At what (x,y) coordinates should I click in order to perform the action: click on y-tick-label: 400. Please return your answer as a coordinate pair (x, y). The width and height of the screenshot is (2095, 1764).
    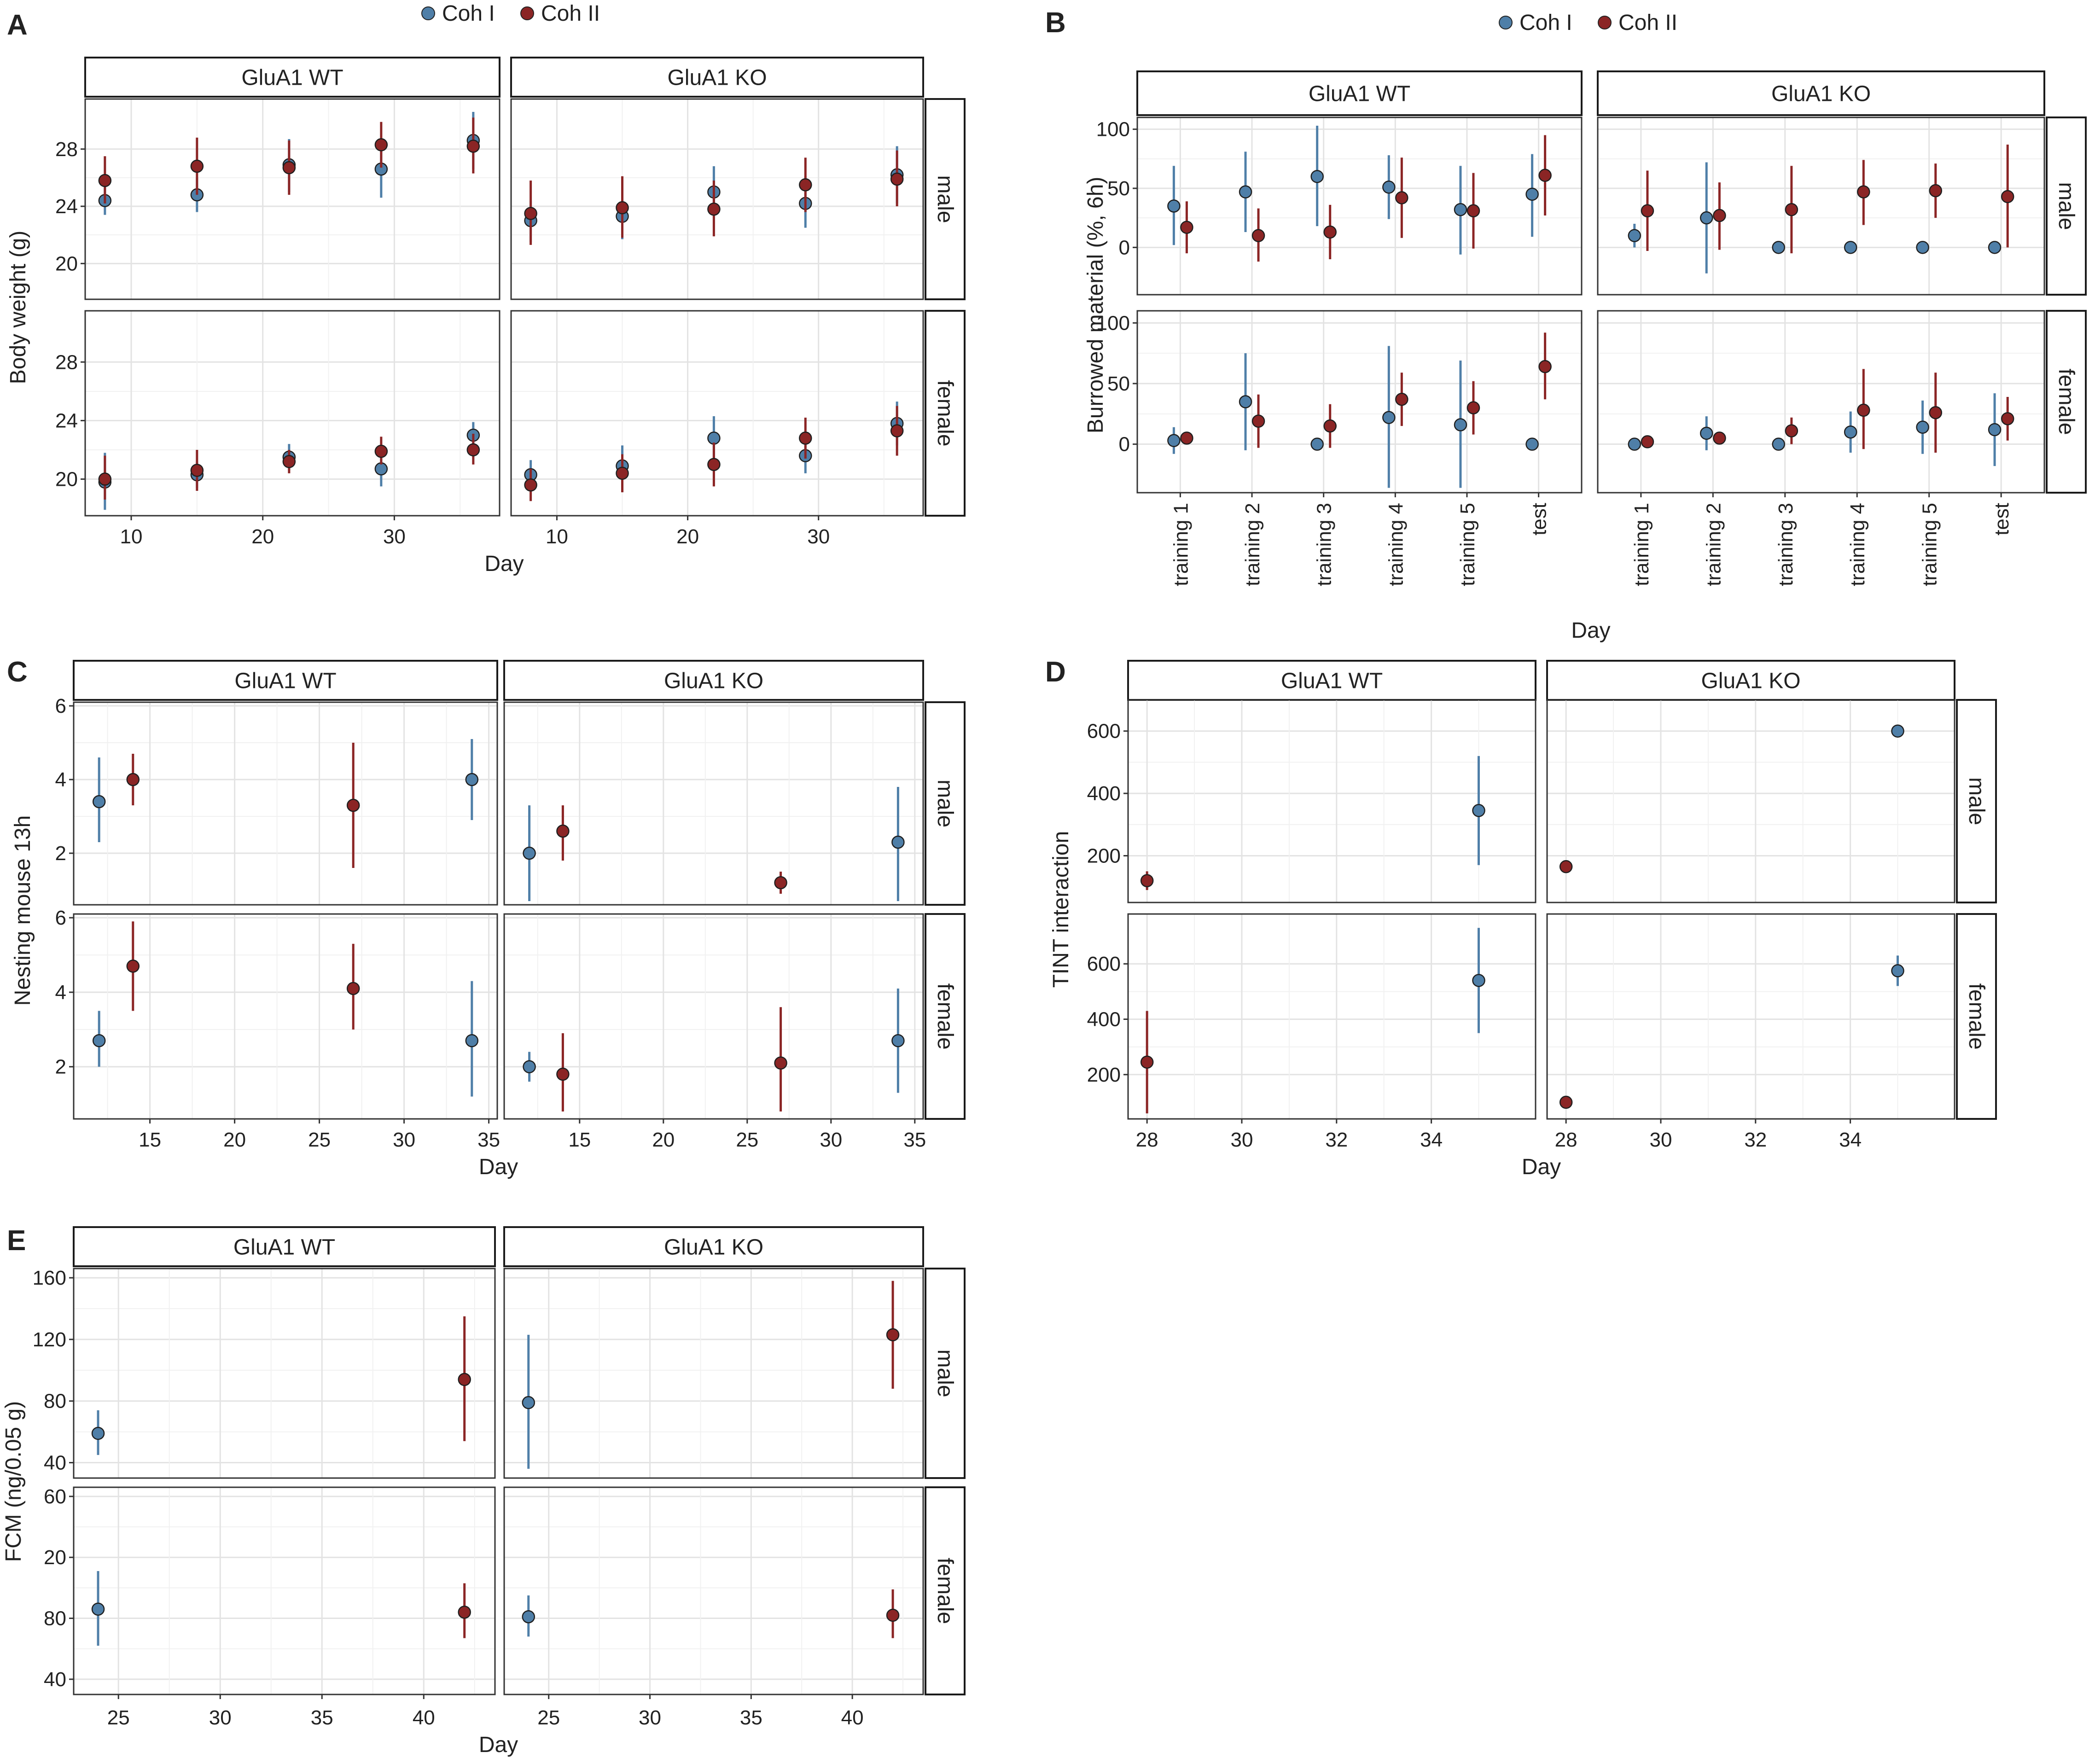
    Looking at the image, I should click on (1104, 793).